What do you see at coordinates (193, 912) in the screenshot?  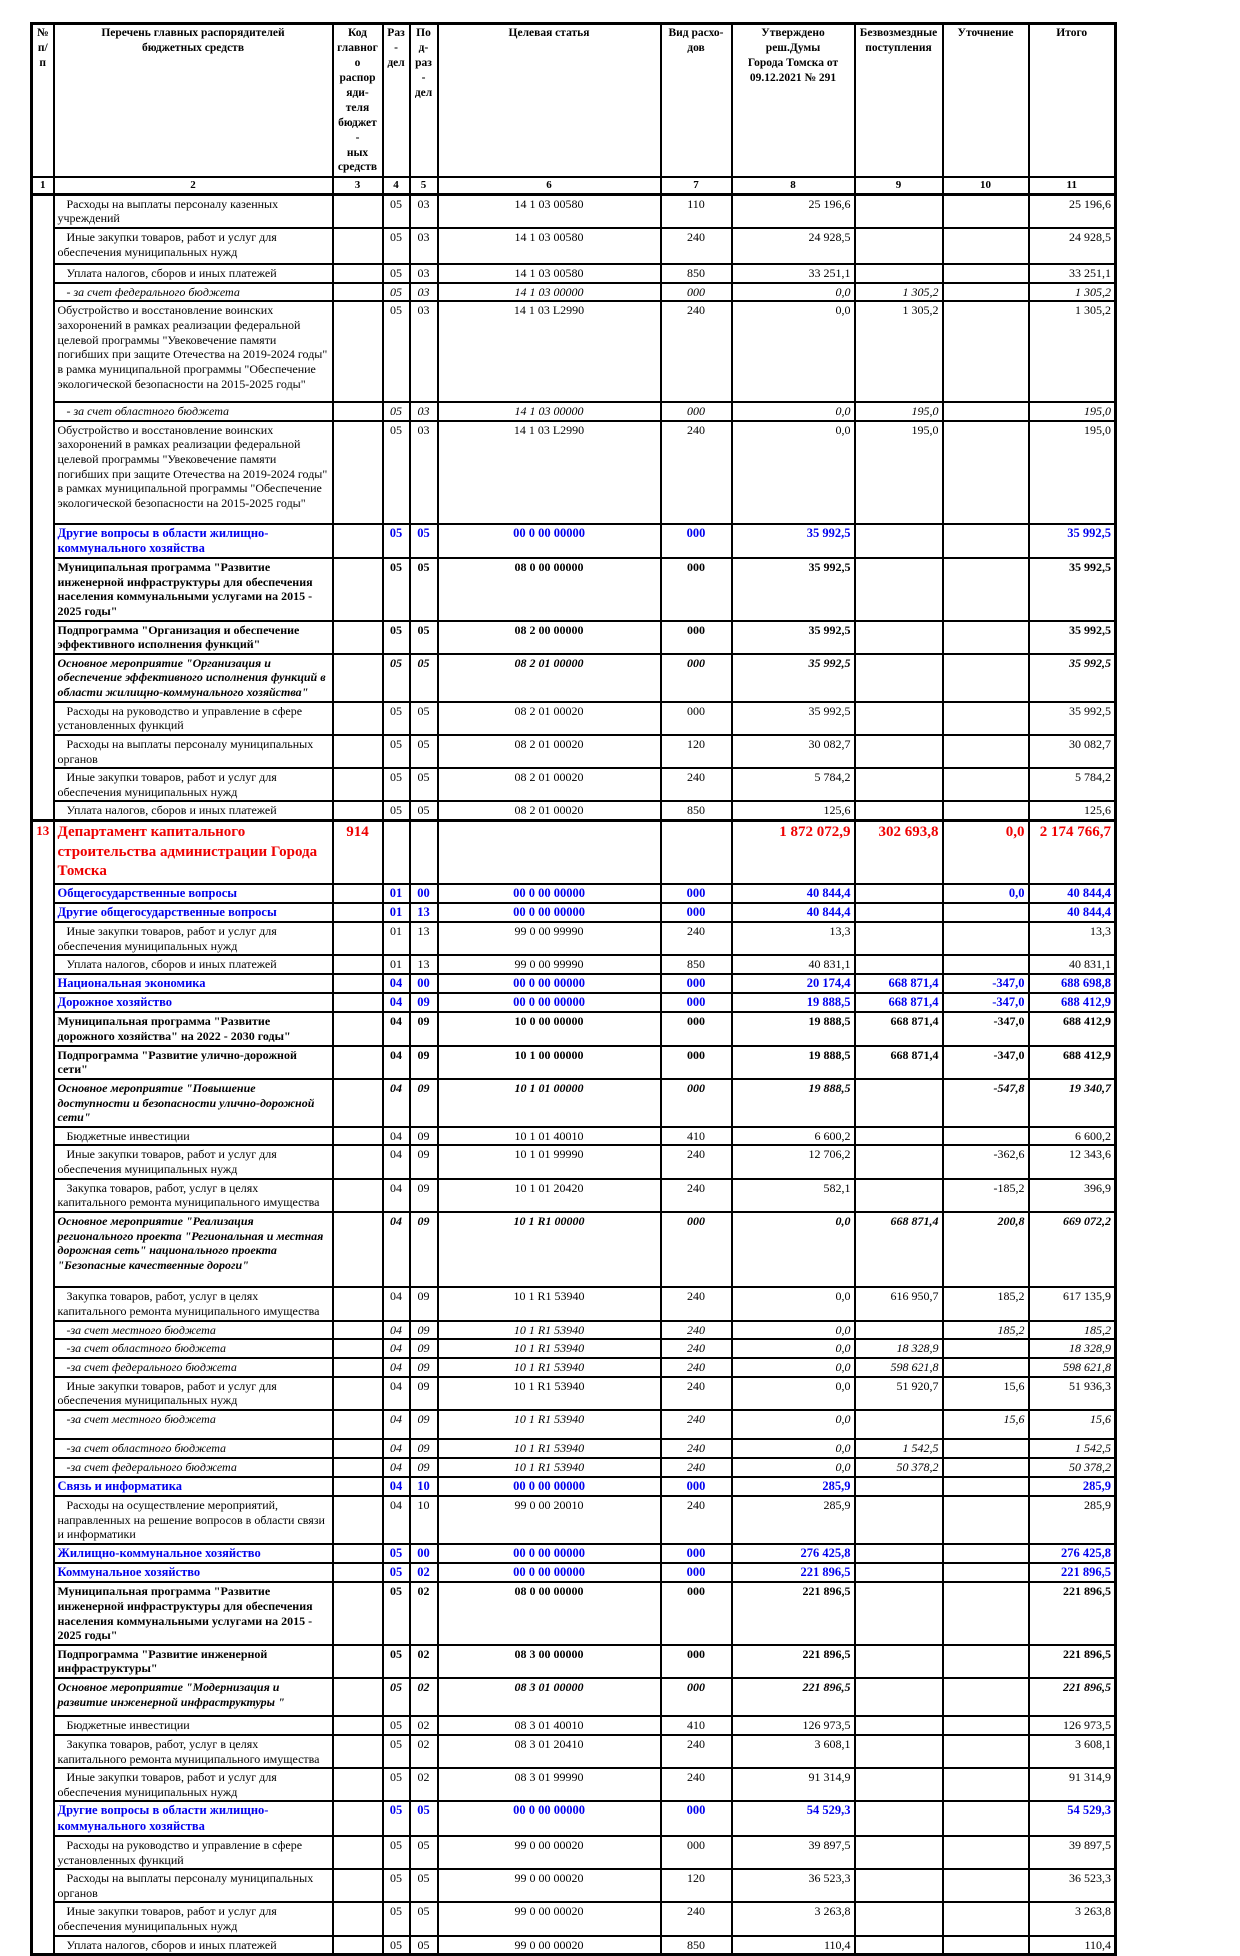 I see `item-name: Другие общегосударственные вопросы` at bounding box center [193, 912].